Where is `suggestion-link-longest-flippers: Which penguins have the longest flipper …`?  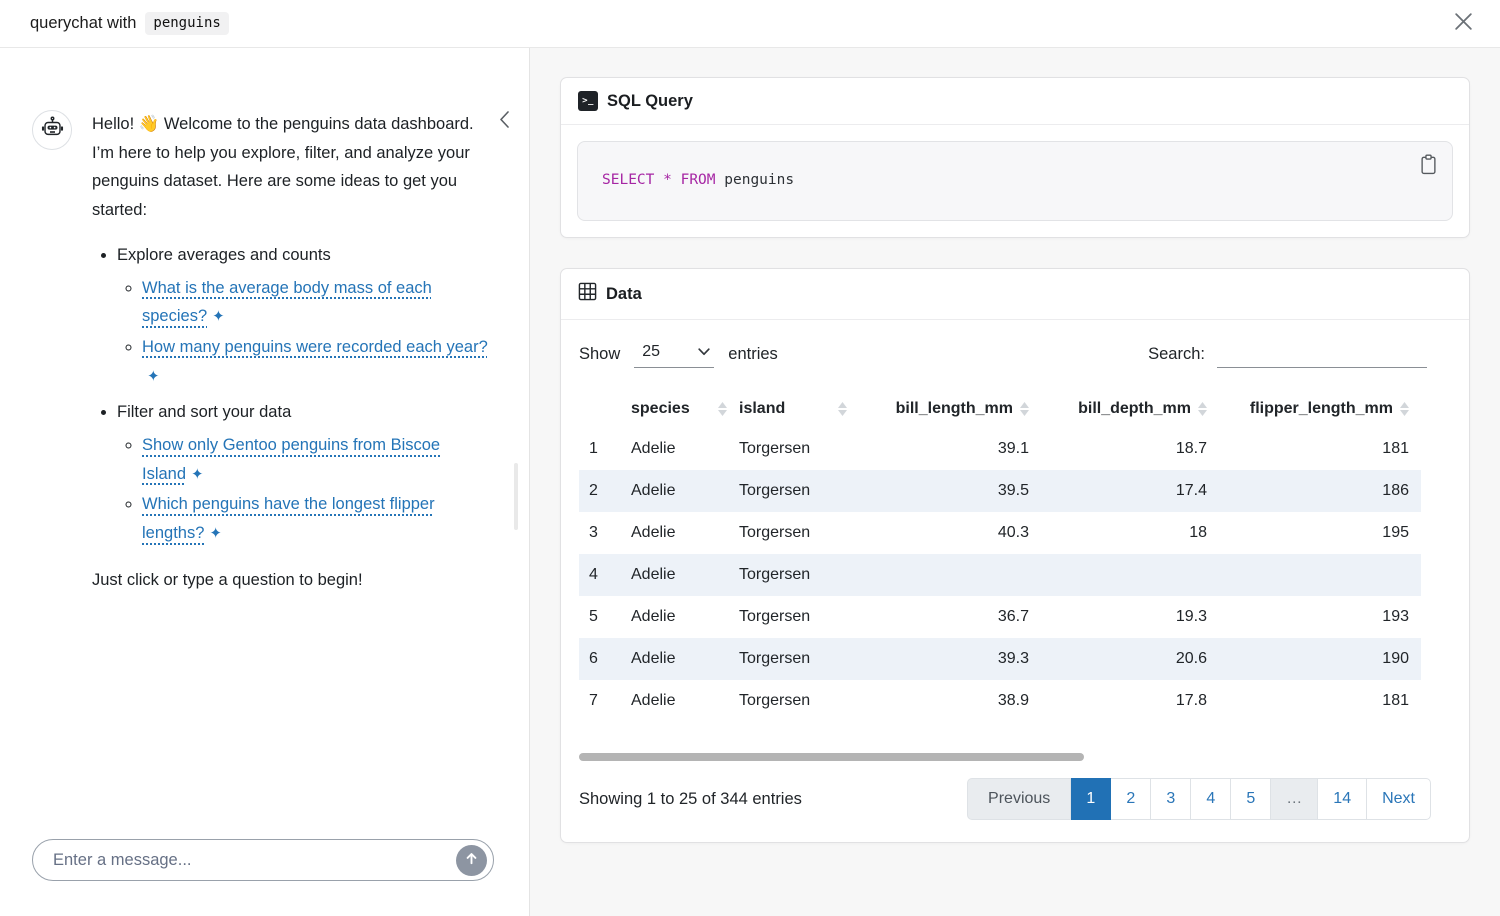 suggestion-link-longest-flippers: Which penguins have the longest flipper … is located at coordinates (288, 519).